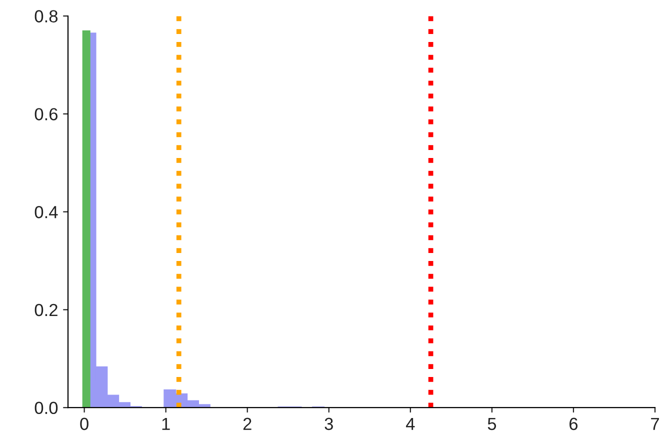  Describe the element at coordinates (84, 424) in the screenshot. I see `x-tick-label: 0` at that location.